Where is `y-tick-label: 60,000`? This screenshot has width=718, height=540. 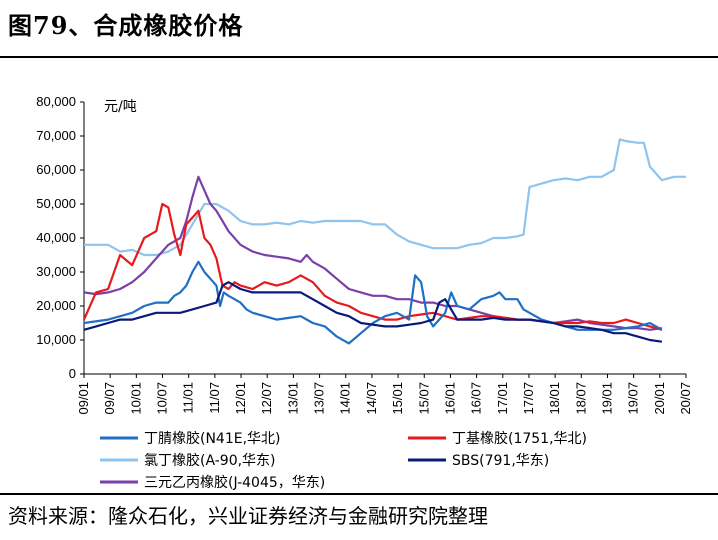
y-tick-label: 60,000 is located at coordinates (56, 169).